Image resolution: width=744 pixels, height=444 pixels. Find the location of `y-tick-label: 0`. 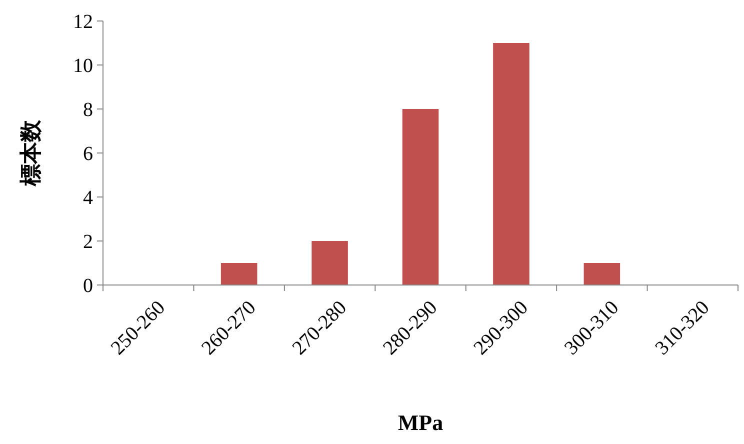

y-tick-label: 0 is located at coordinates (88, 286).